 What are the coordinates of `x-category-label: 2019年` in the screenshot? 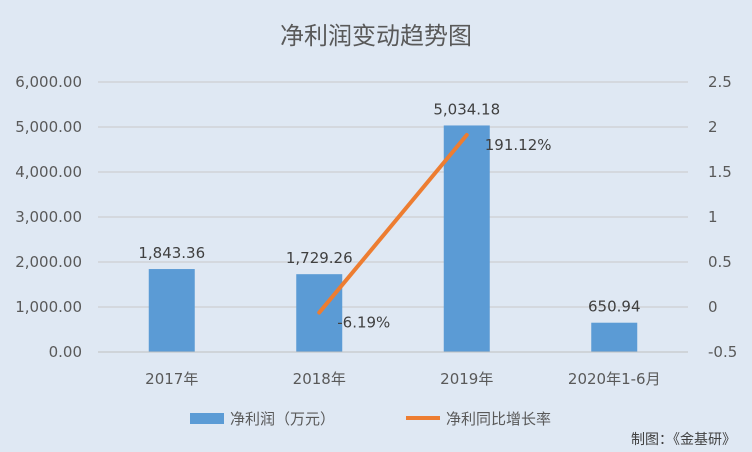 It's located at (466, 379).